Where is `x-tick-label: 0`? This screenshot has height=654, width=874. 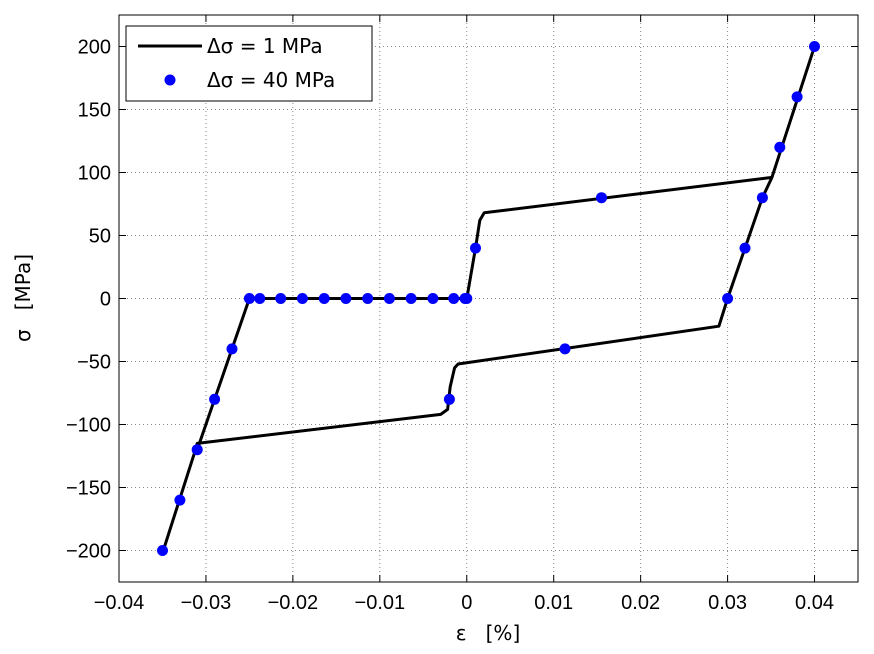 x-tick-label: 0 is located at coordinates (466, 603).